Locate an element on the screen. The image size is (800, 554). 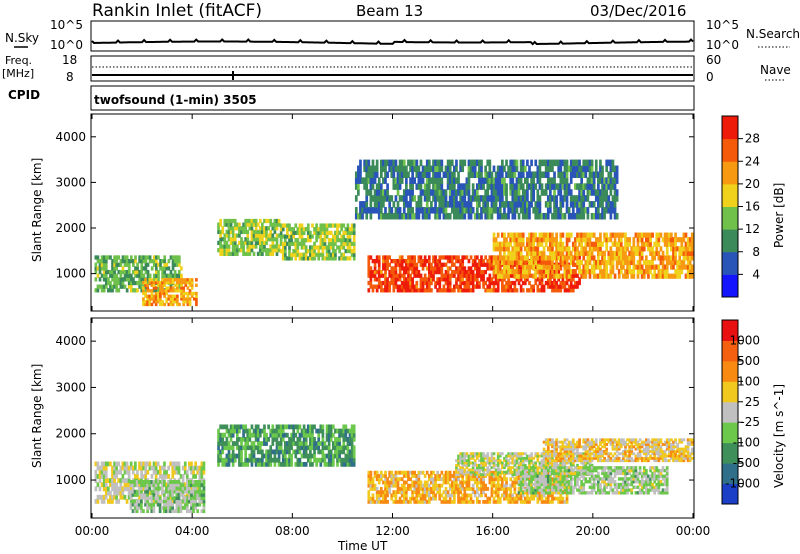
freq-right-tick-top: 60 is located at coordinates (713, 60).